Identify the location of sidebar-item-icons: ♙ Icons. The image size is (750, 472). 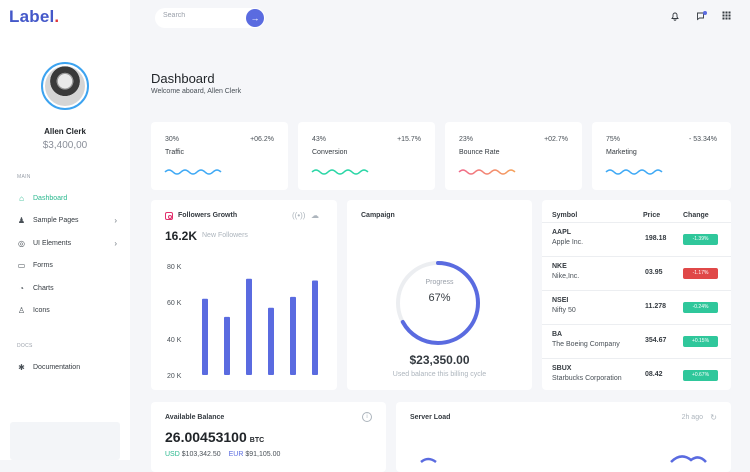
(67, 310).